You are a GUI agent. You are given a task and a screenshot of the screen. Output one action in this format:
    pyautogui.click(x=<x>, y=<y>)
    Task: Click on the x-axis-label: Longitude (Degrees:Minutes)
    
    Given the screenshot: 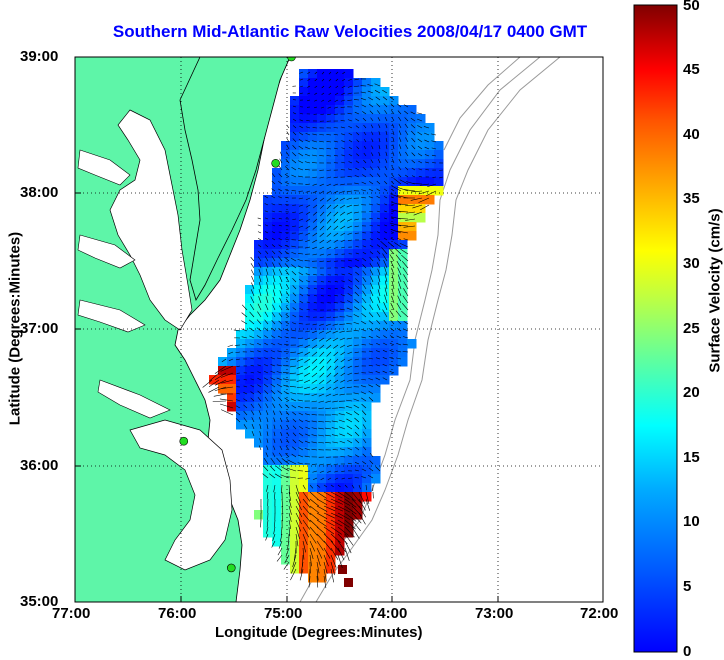 What is the action you would take?
    pyautogui.click(x=319, y=632)
    